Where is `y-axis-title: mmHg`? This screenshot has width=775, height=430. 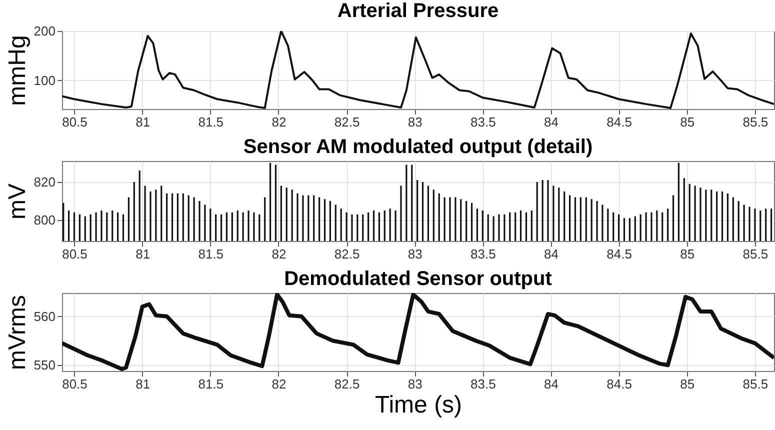 y-axis-title: mmHg is located at coordinates (17, 70).